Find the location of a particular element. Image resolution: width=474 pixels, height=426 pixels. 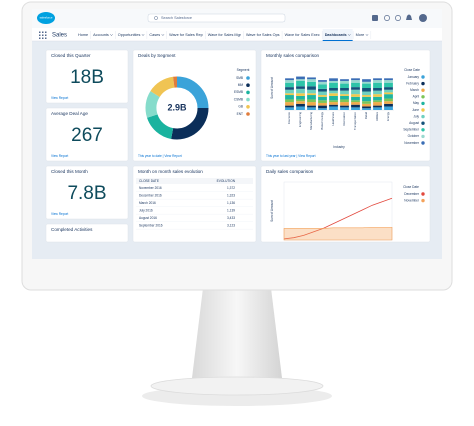

nav-tab: Wave for Sales Ops is located at coordinates (263, 35).